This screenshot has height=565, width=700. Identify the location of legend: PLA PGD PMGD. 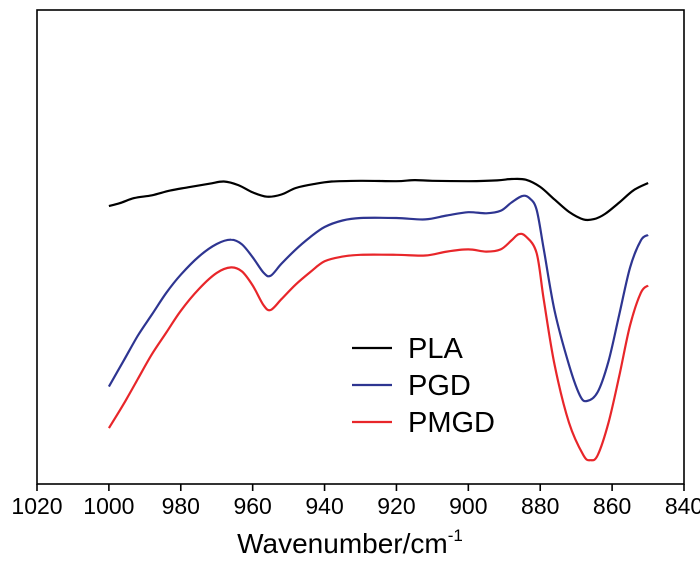
(423, 386).